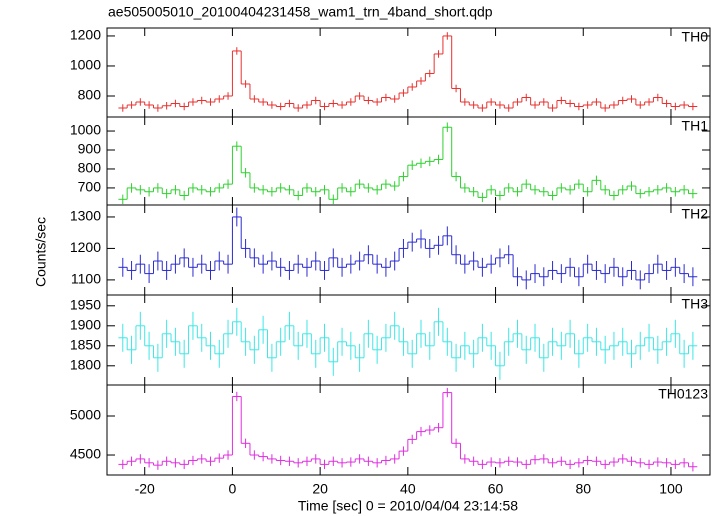  What do you see at coordinates (85, 305) in the screenshot?
I see `y-tick-label: 1950` at bounding box center [85, 305].